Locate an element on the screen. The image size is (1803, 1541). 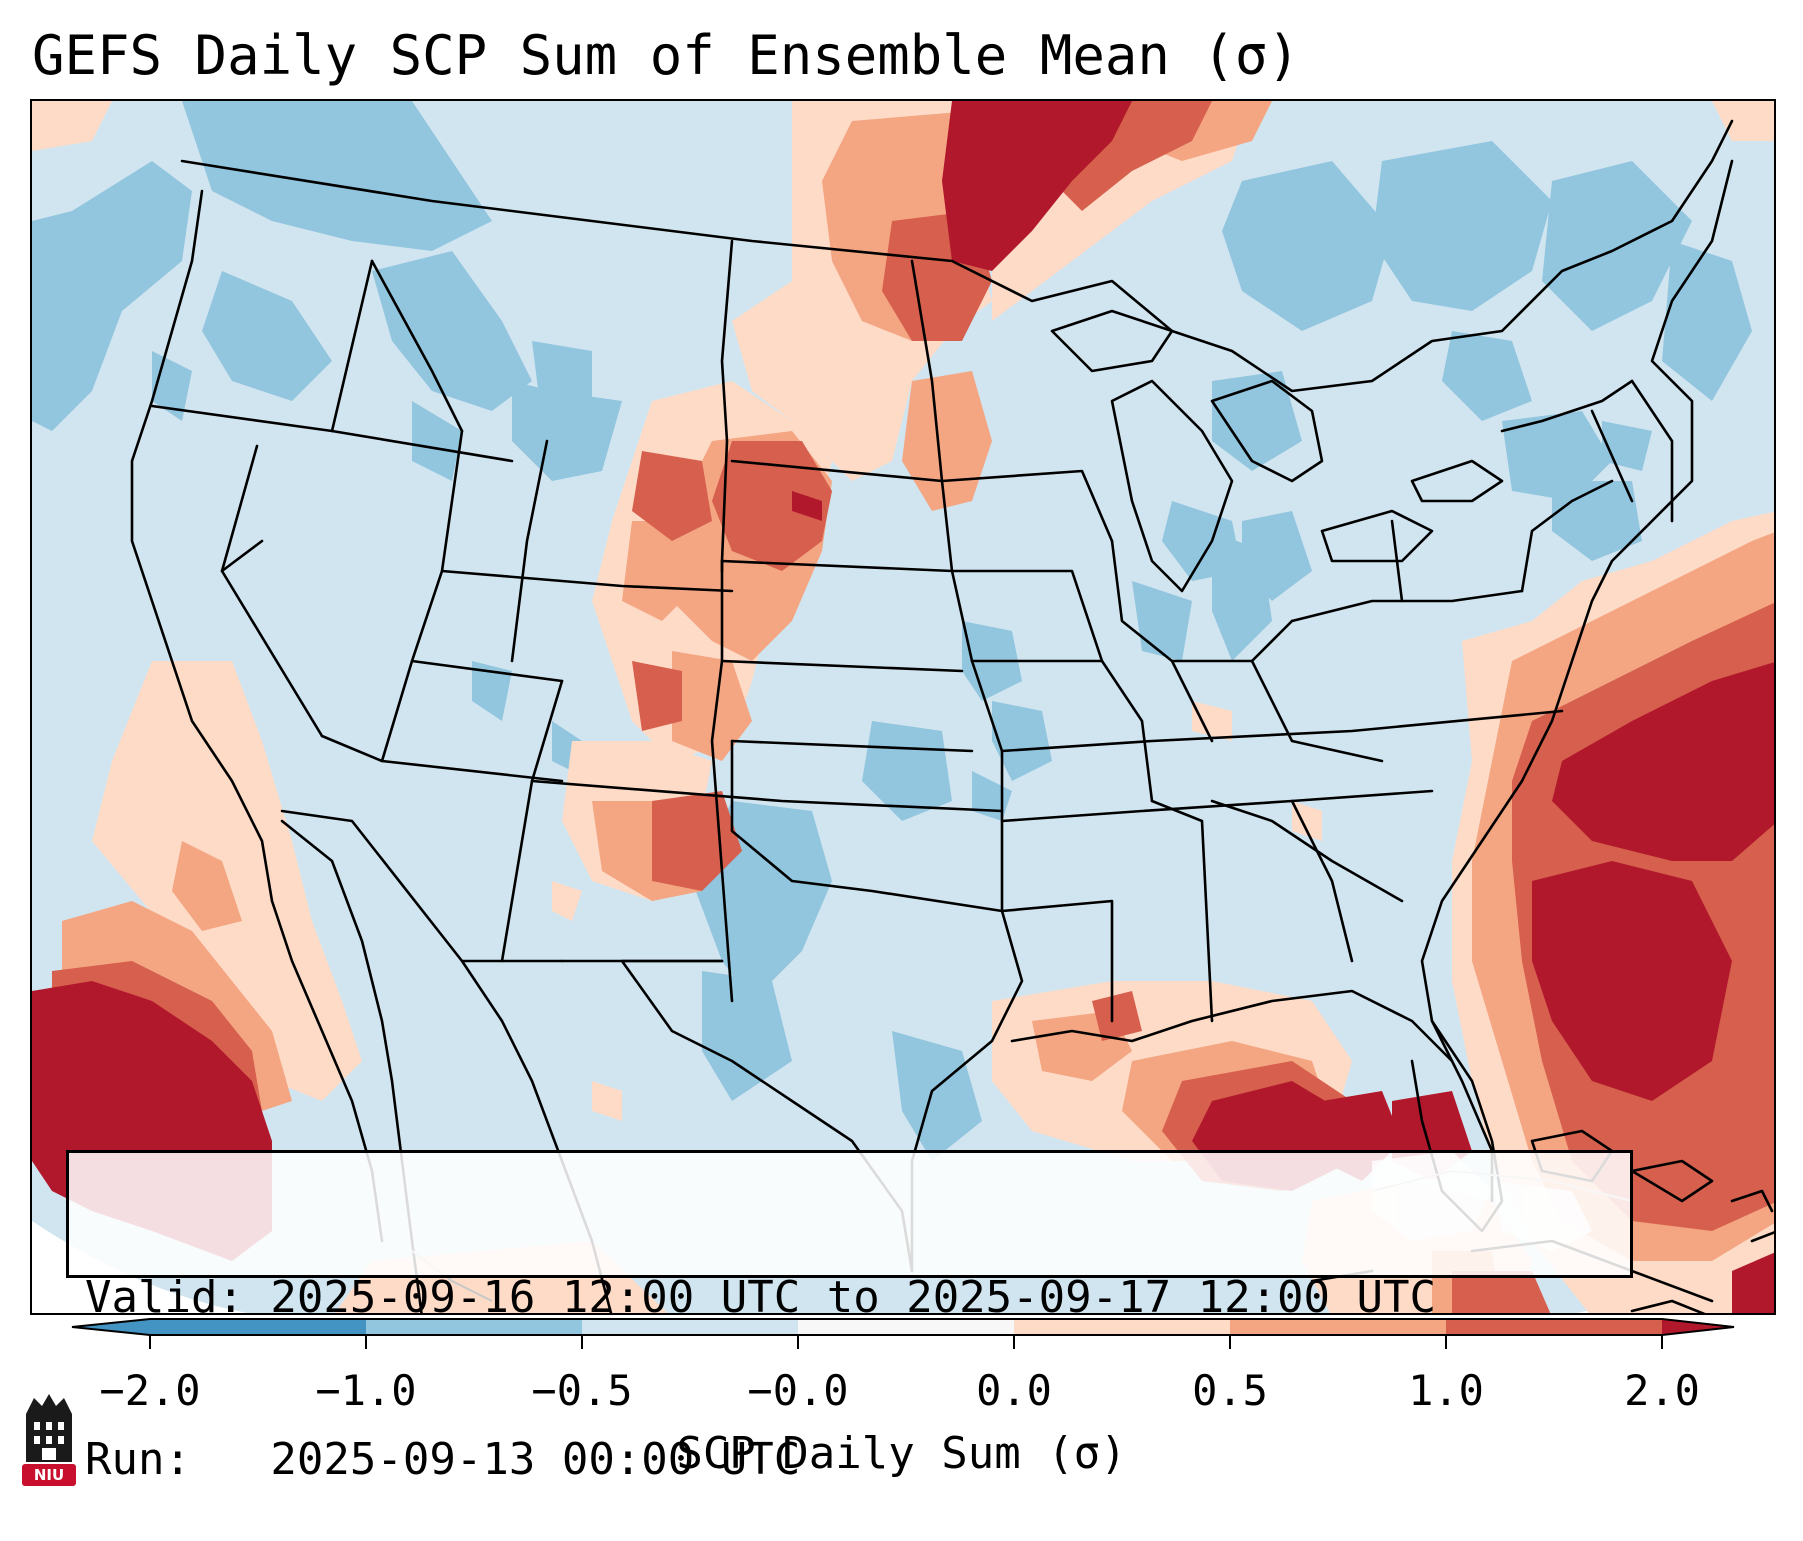
colorbar-extend-high is located at coordinates (1698, 1327).